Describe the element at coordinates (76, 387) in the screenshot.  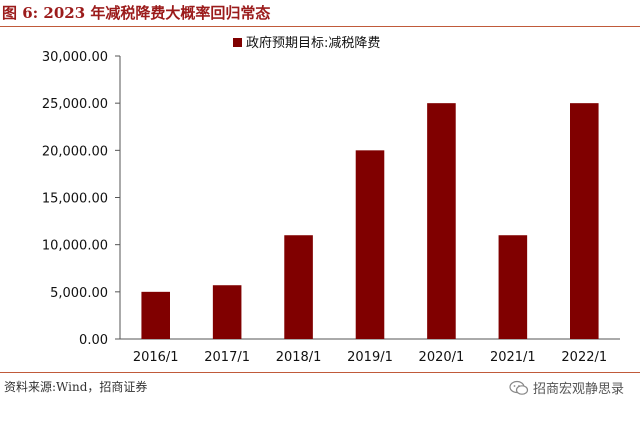
I see `source-note: 资料来源:Wind，招商证券` at that location.